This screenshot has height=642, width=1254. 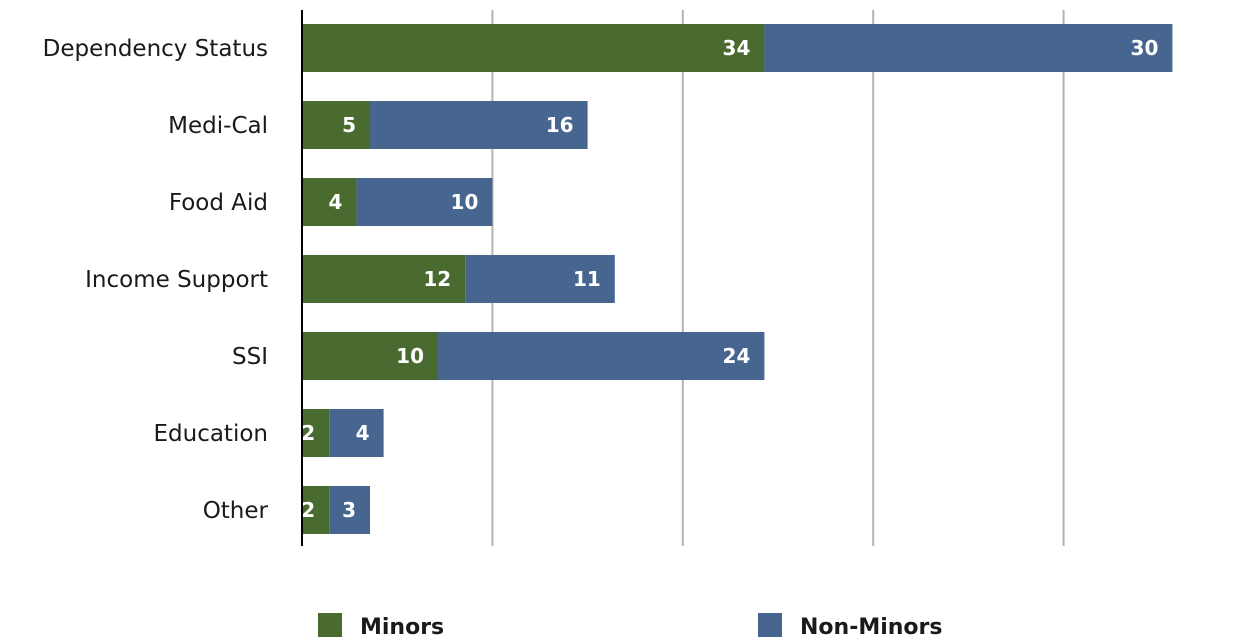 What do you see at coordinates (540, 279) in the screenshot?
I see `bar-income-support-non-minors` at bounding box center [540, 279].